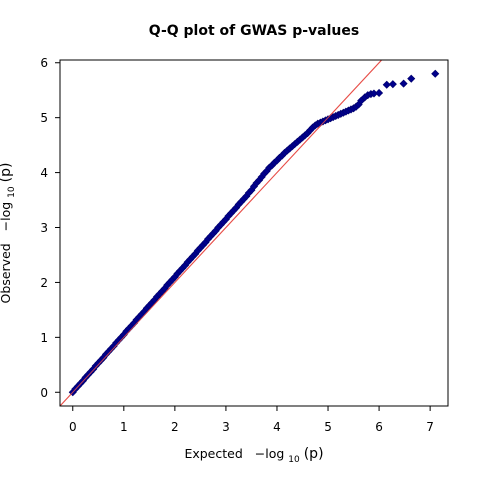 This screenshot has width=480, height=480. What do you see at coordinates (73, 427) in the screenshot?
I see `x-tick-label: 0` at bounding box center [73, 427].